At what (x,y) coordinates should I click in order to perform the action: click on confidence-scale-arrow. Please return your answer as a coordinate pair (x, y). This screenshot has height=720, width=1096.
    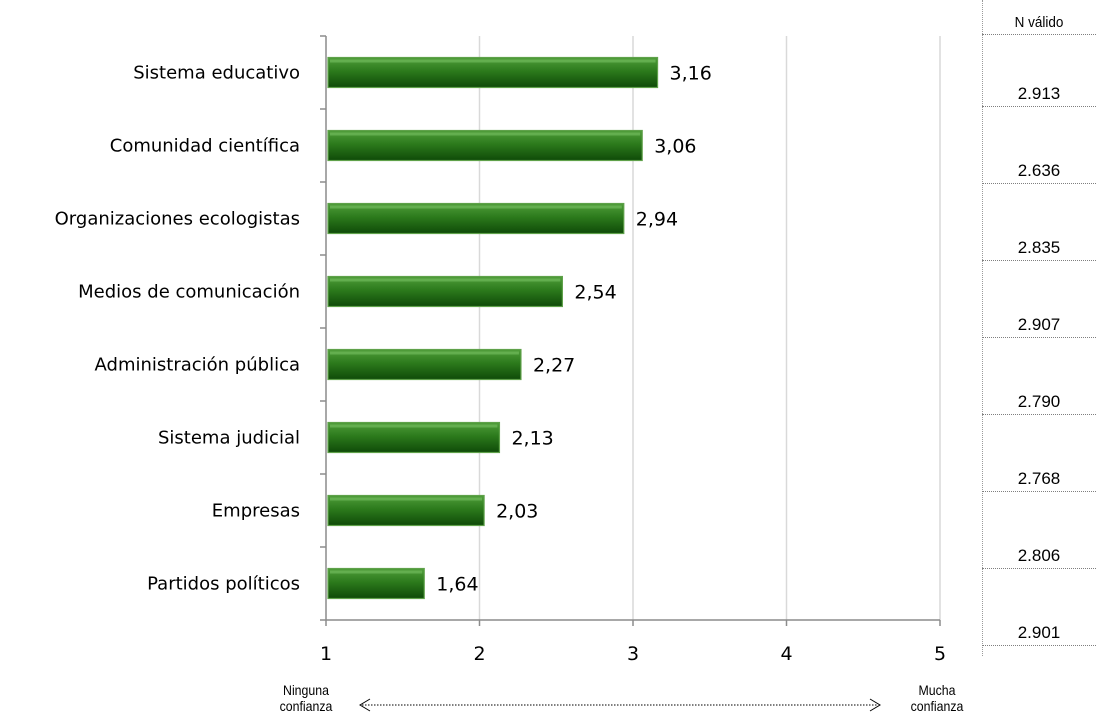
    Looking at the image, I should click on (620, 705).